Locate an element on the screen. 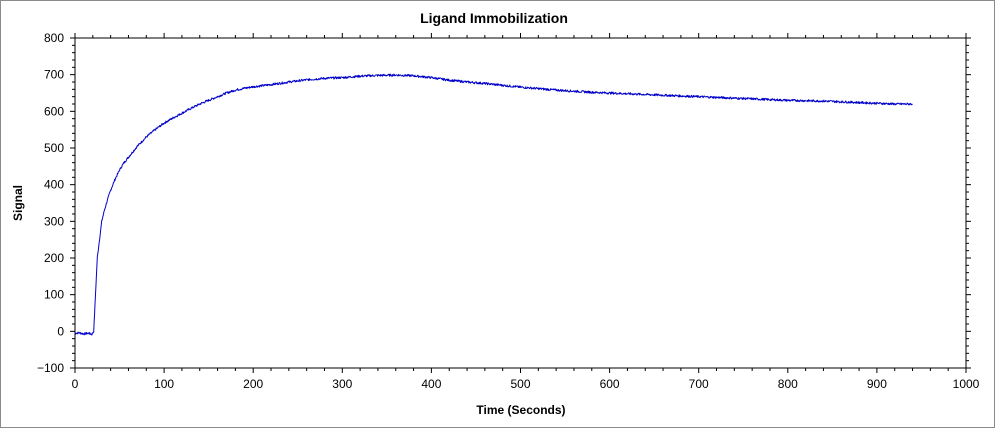 The height and width of the screenshot is (428, 995). x-tick-label: 900 is located at coordinates (877, 384).